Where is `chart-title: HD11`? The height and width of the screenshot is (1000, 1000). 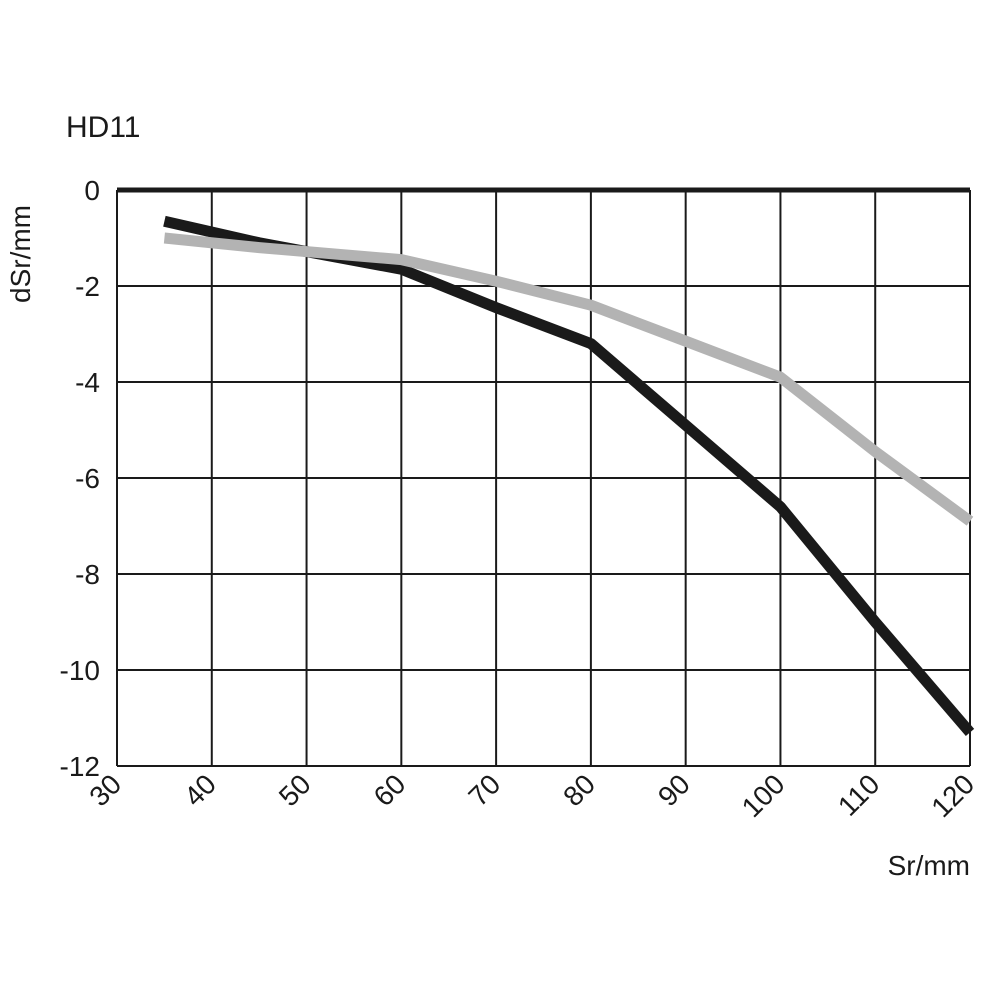
chart-title: HD11 is located at coordinates (103, 127).